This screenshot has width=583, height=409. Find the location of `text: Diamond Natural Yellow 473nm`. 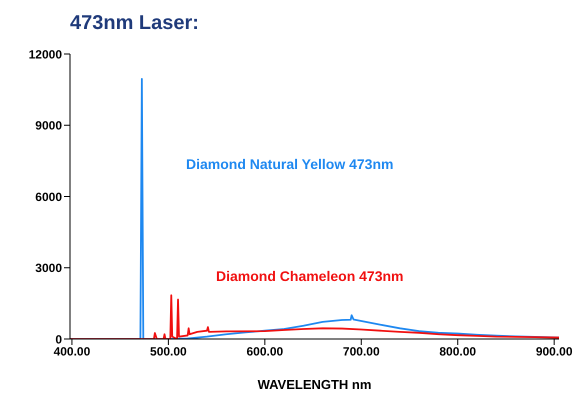

text: Diamond Natural Yellow 473nm is located at coordinates (290, 164).